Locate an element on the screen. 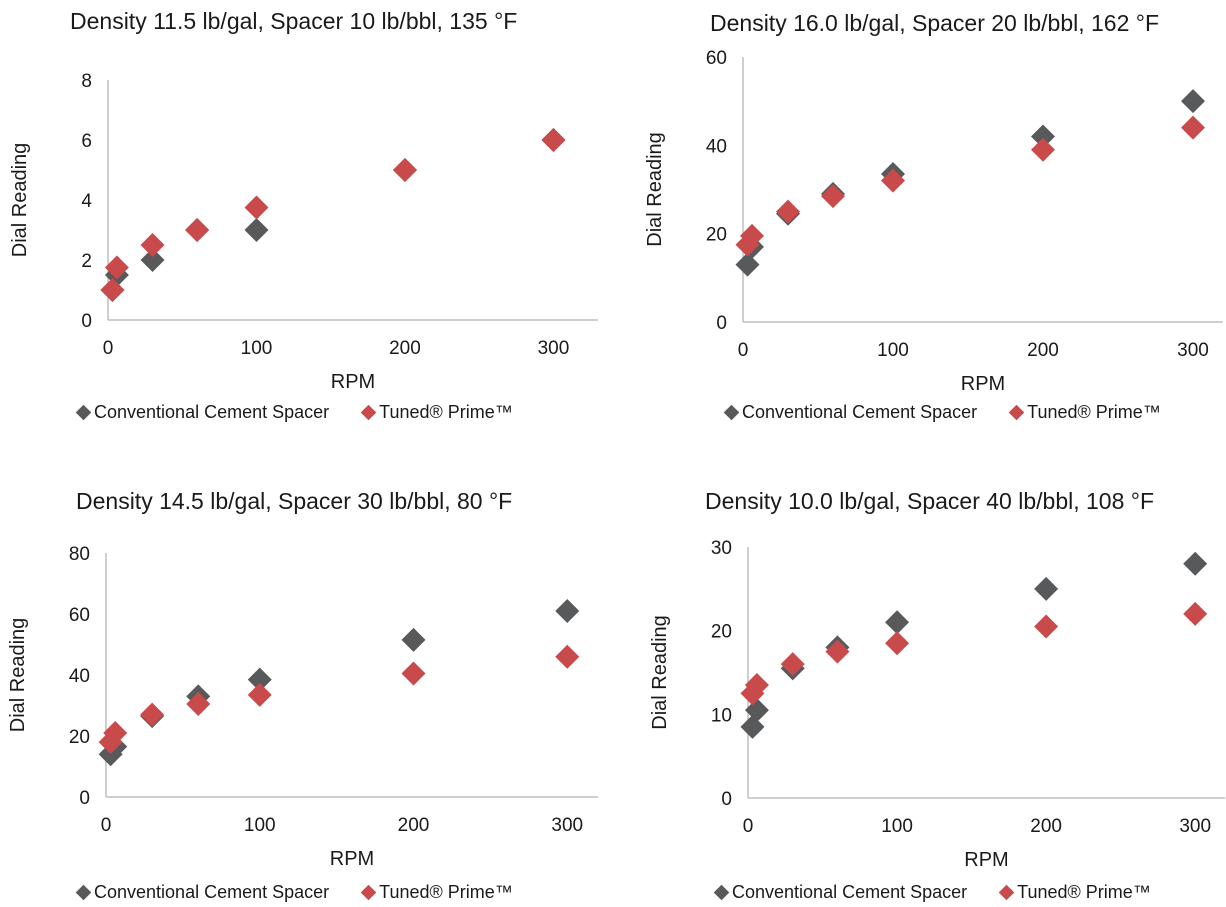  y-tick-label: 80 is located at coordinates (79, 554).